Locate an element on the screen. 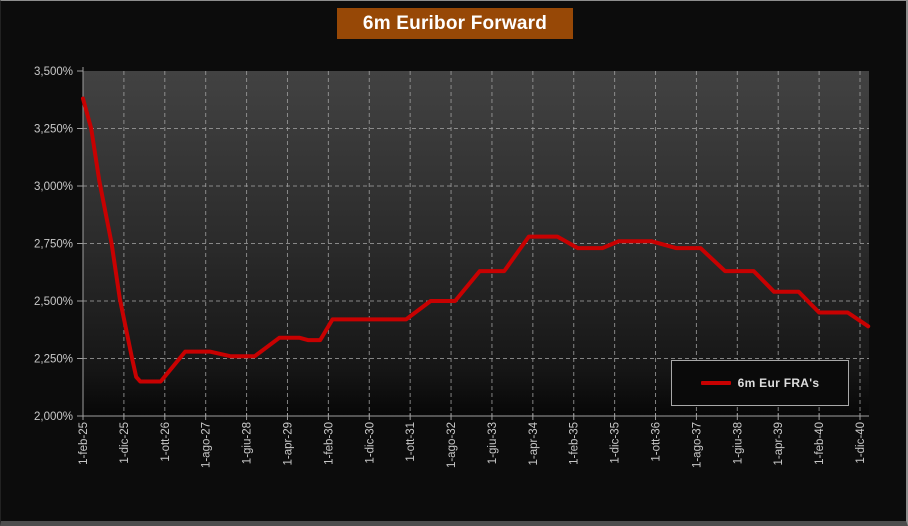 This screenshot has height=526, width=908. x-axis-label: 1-ago-37 is located at coordinates (697, 445).